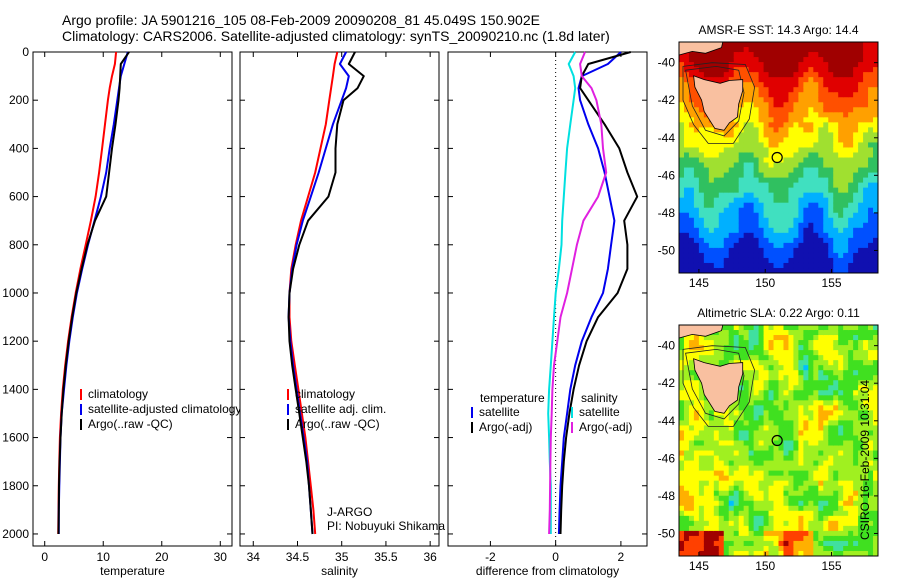  I want to click on x-tick-label: 150, so click(765, 566).